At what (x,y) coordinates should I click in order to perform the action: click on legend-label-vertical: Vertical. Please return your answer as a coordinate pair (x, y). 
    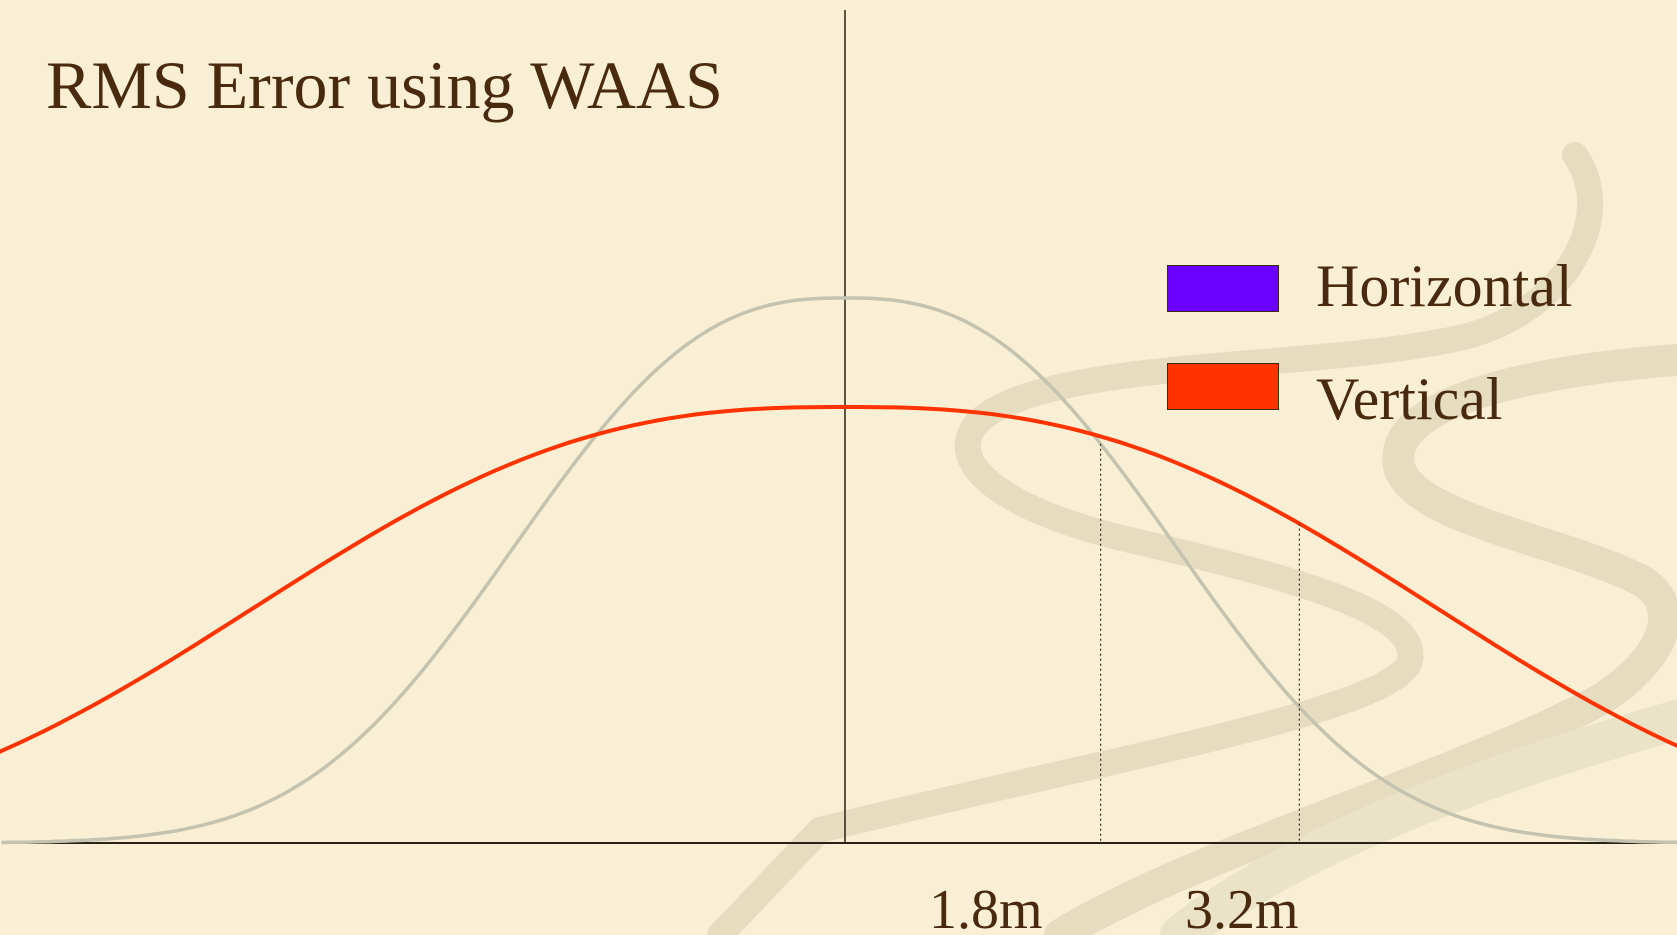
    Looking at the image, I should click on (1409, 399).